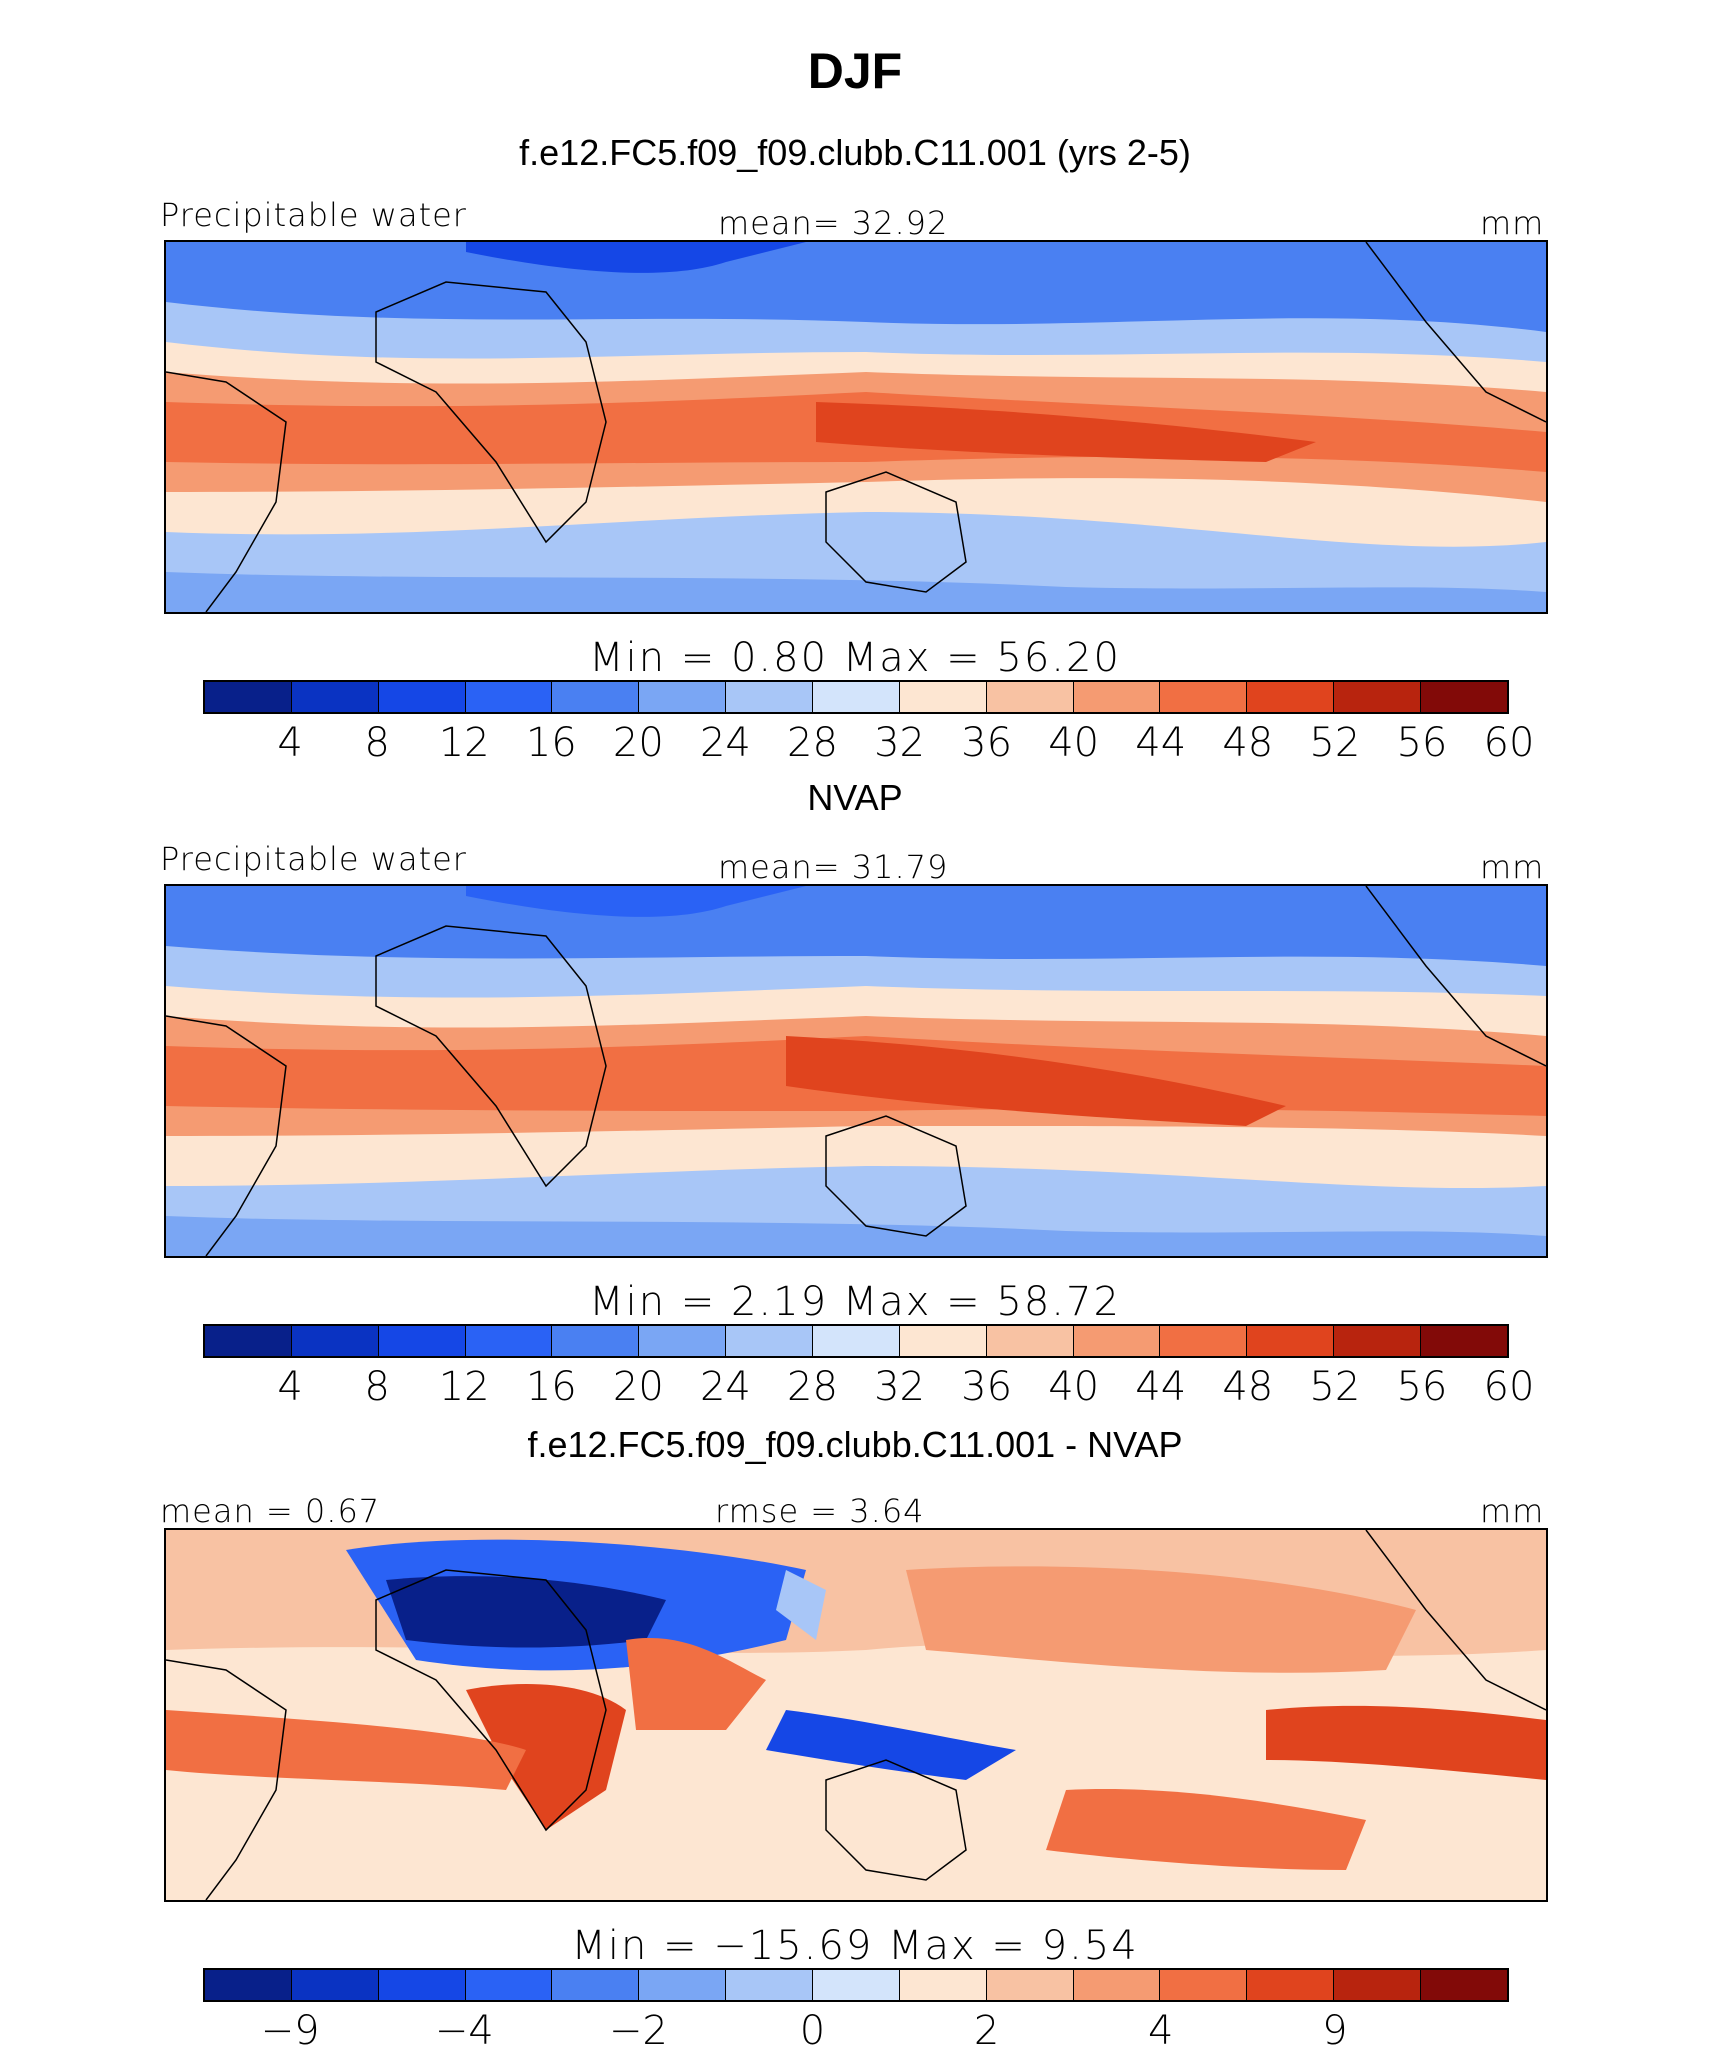 The image size is (1710, 2054). I want to click on panel-2-map, so click(856, 1071).